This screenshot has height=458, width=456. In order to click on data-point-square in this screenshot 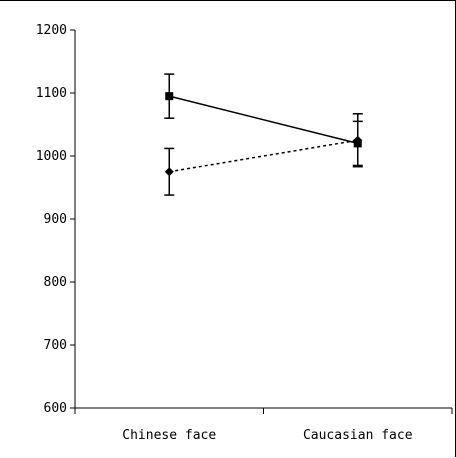, I will do `click(169, 96)`.